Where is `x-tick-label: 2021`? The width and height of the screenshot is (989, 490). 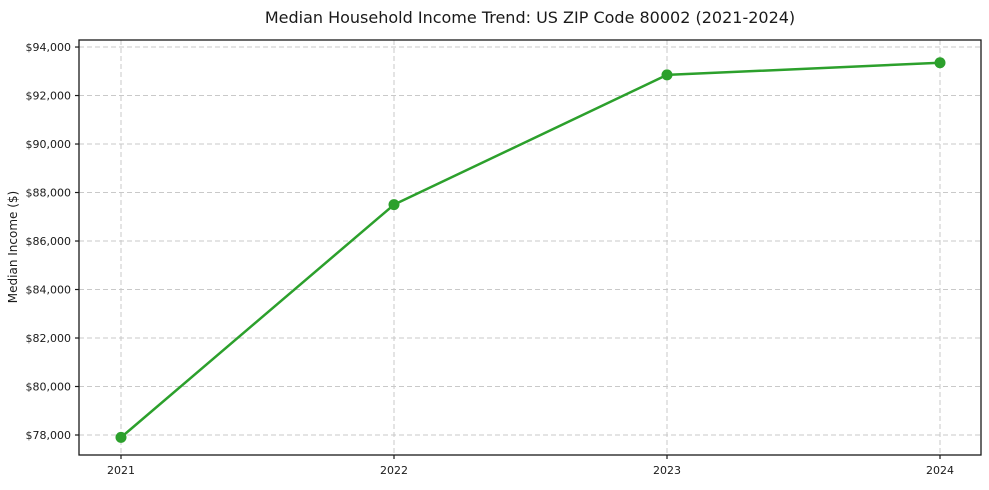 x-tick-label: 2021 is located at coordinates (121, 470).